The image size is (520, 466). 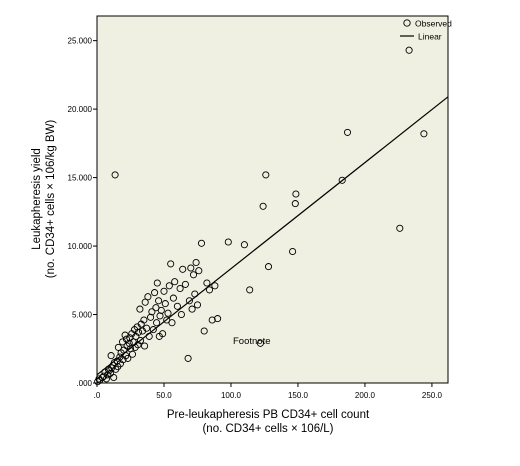 I want to click on footnote-annotation: Footnote, so click(x=252, y=341).